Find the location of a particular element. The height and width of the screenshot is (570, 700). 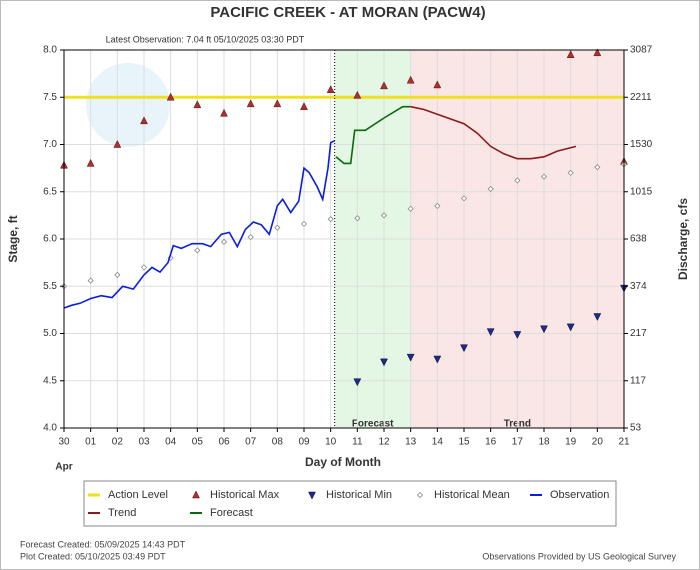

x-tick-label: 02 is located at coordinates (118, 442).